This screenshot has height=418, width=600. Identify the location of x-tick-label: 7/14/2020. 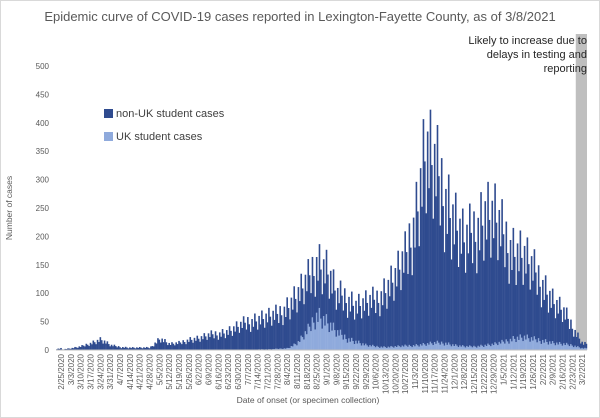
(258, 371).